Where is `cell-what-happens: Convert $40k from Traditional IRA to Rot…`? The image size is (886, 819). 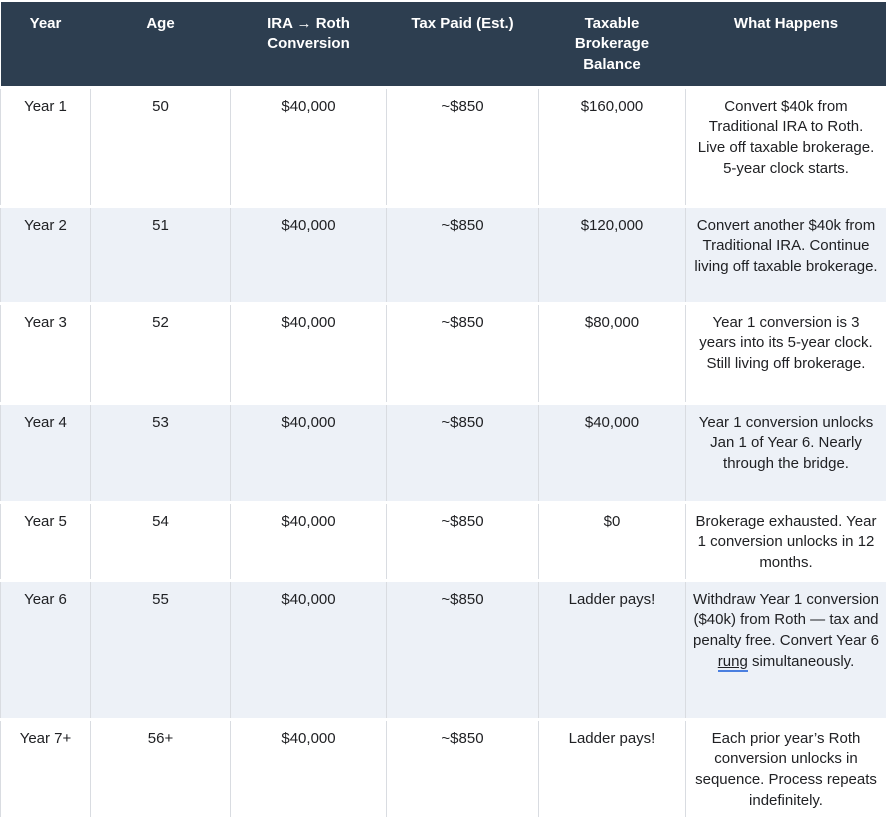 cell-what-happens: Convert $40k from Traditional IRA to Rot… is located at coordinates (786, 146).